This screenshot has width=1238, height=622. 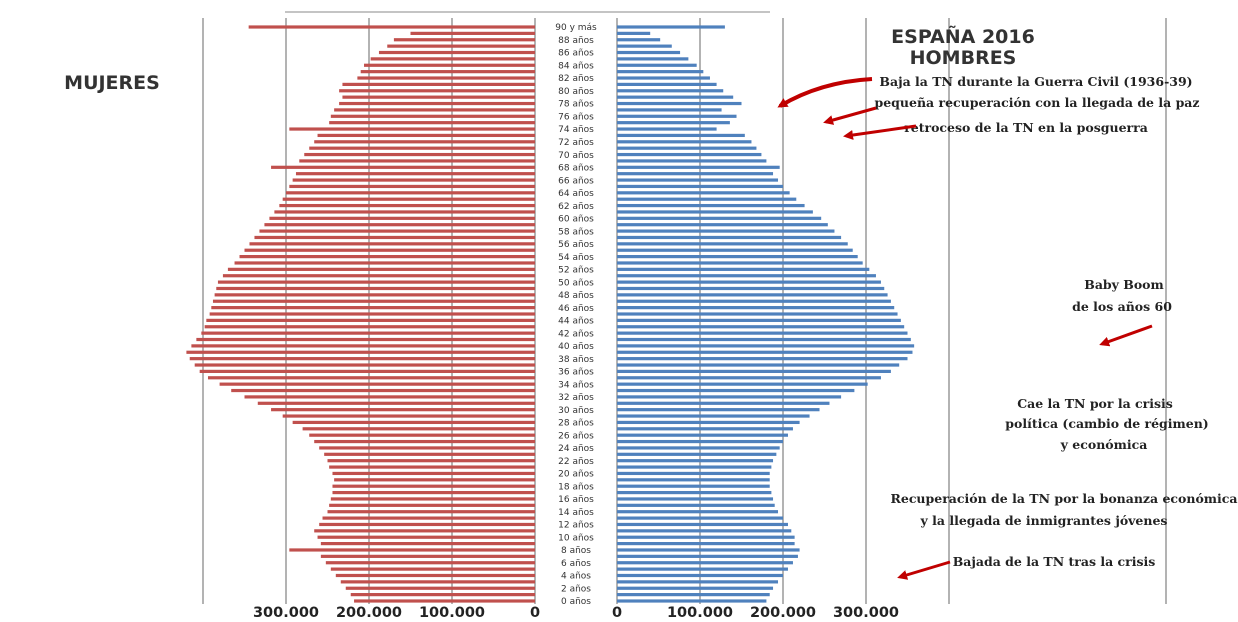 What do you see at coordinates (576, 360) in the screenshot?
I see `age-label-38: 38 años` at bounding box center [576, 360].